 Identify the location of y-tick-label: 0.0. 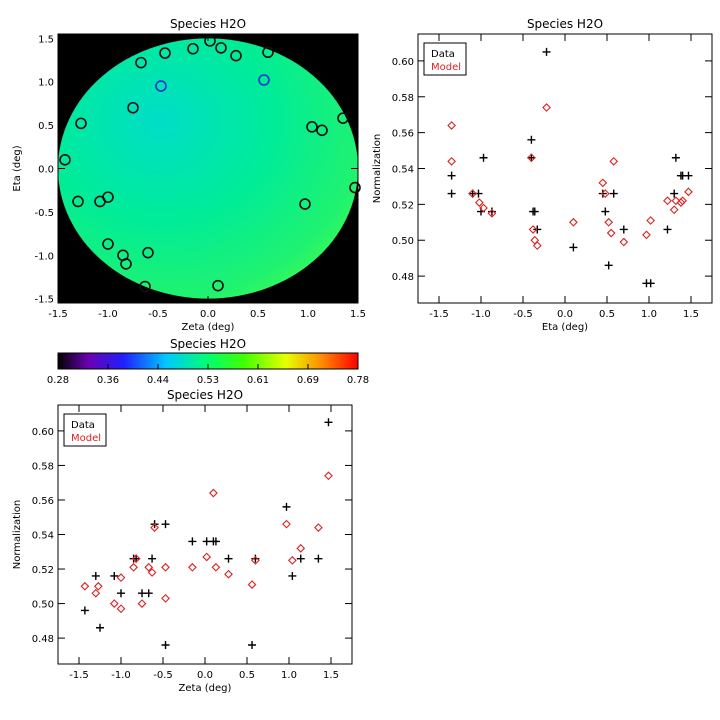
(46, 170).